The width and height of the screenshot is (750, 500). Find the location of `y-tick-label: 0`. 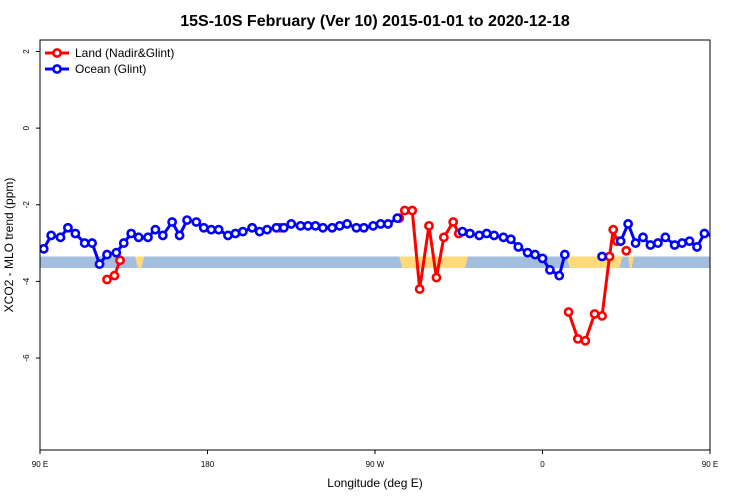

y-tick-label: 0 is located at coordinates (26, 127).